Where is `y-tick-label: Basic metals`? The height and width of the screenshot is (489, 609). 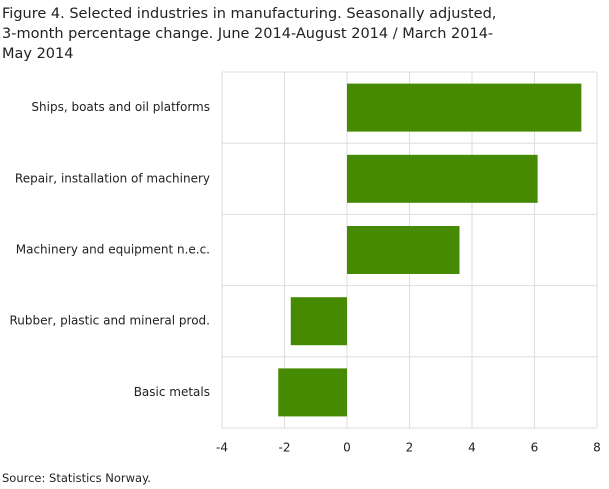 y-tick-label: Basic metals is located at coordinates (172, 392).